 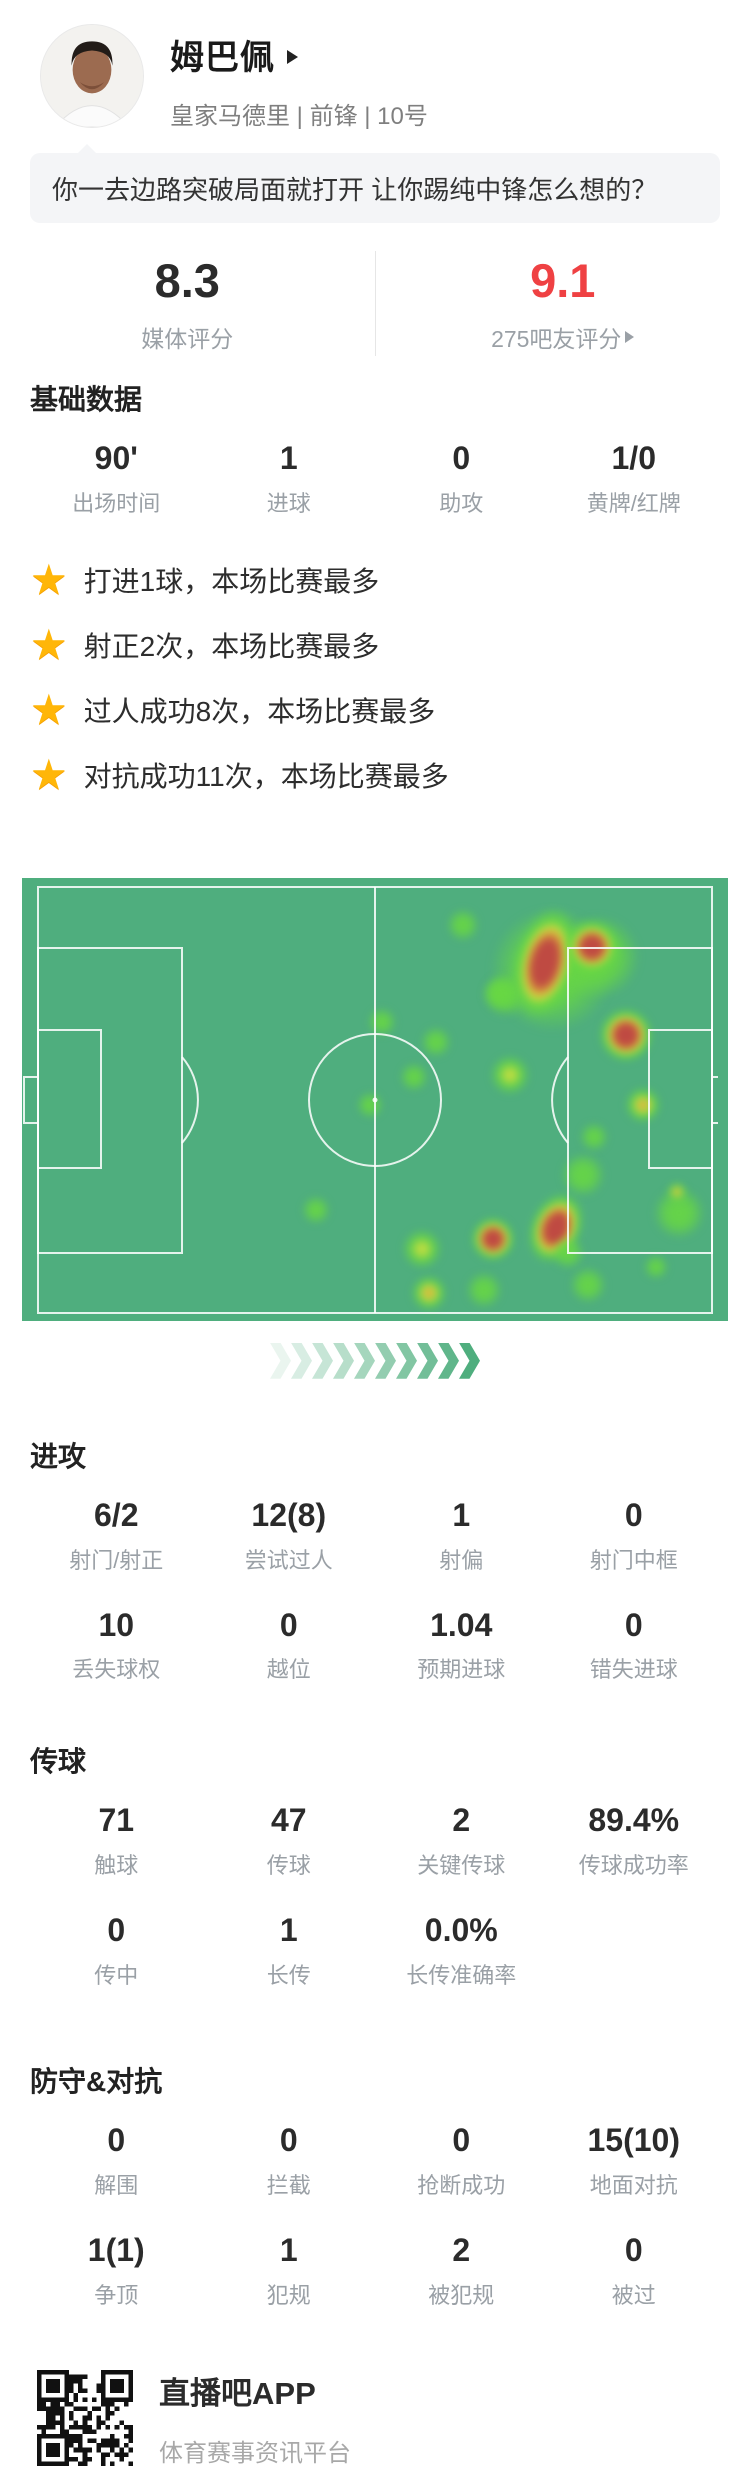 What do you see at coordinates (633, 478) in the screenshot?
I see `stat-cards: 1/0 黄牌/红牌` at bounding box center [633, 478].